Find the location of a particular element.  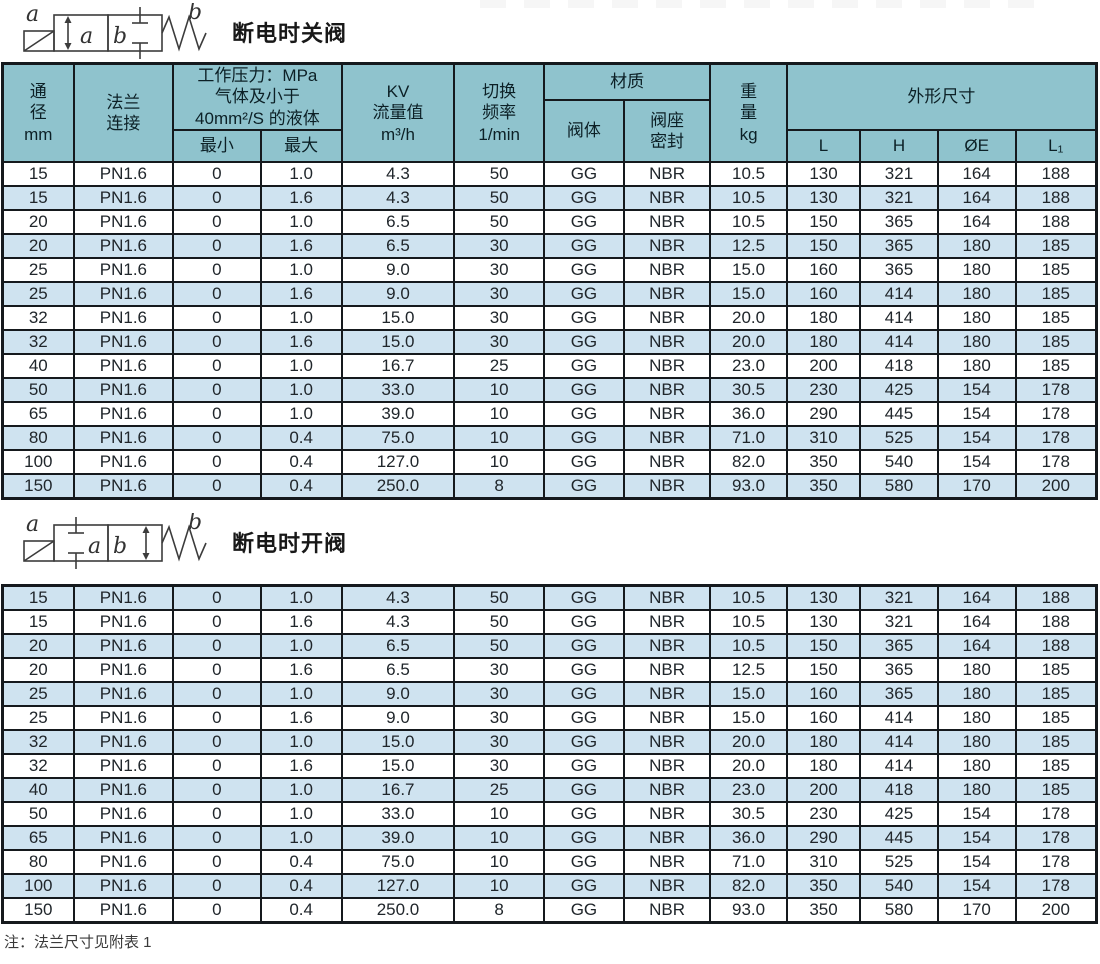

table-cell: 32 is located at coordinates (38, 341).